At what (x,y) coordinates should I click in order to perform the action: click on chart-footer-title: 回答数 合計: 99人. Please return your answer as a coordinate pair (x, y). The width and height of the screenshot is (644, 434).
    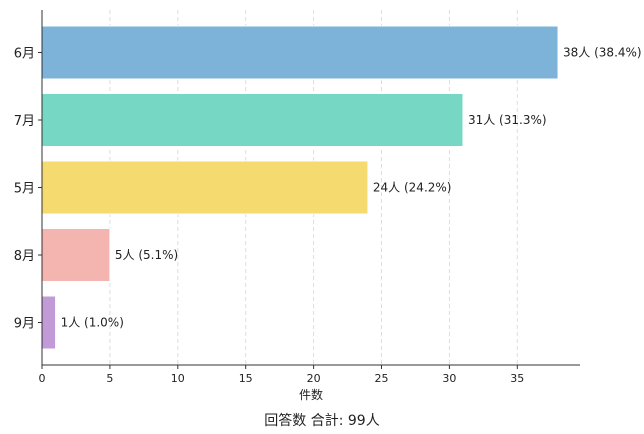
    Looking at the image, I should click on (321, 420).